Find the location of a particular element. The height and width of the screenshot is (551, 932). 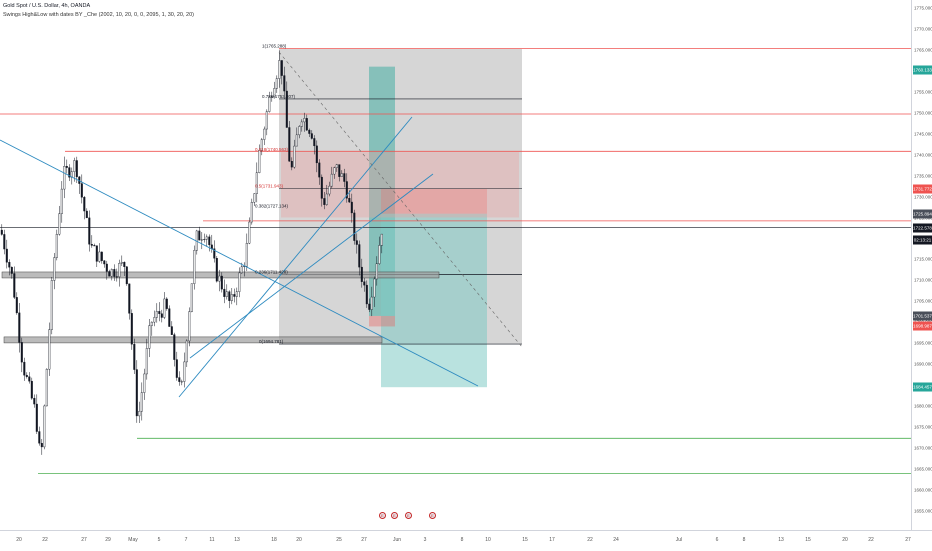

symbol-title: Gold Spot / U.S. Dollar, 4h, OANDA is located at coordinates (47, 6).